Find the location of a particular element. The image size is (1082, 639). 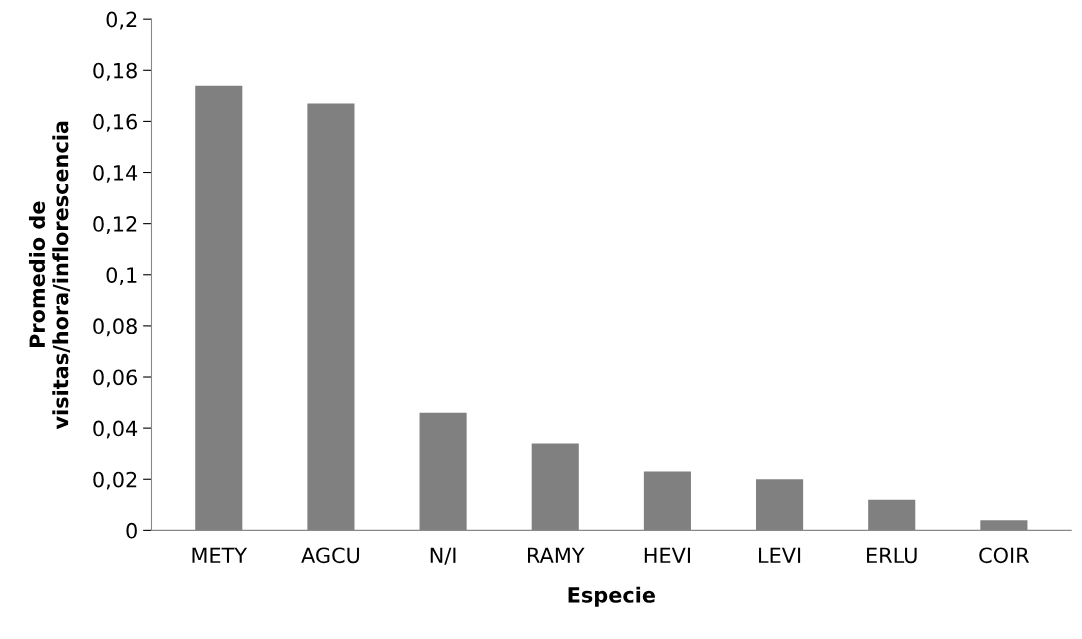

x-tick-label: HEVI is located at coordinates (667, 555).